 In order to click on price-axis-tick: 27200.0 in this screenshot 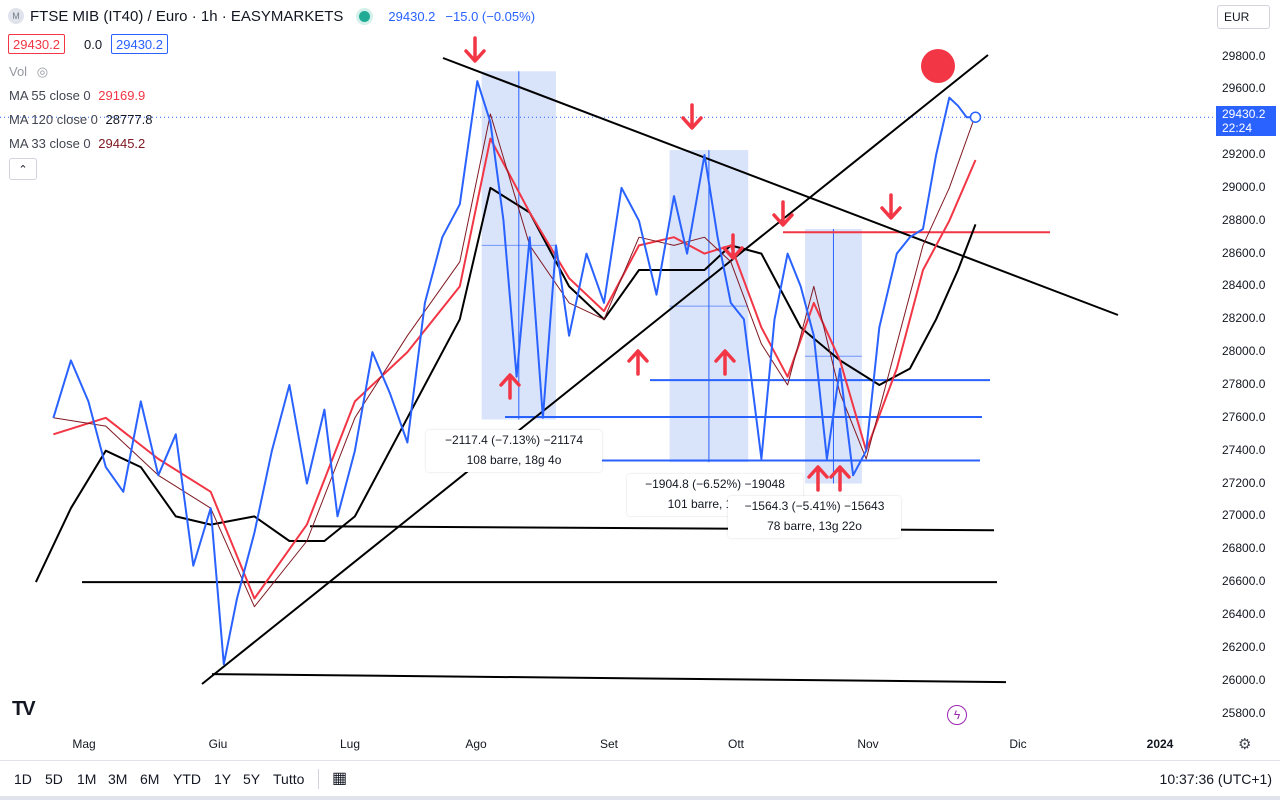, I will do `click(1244, 482)`.